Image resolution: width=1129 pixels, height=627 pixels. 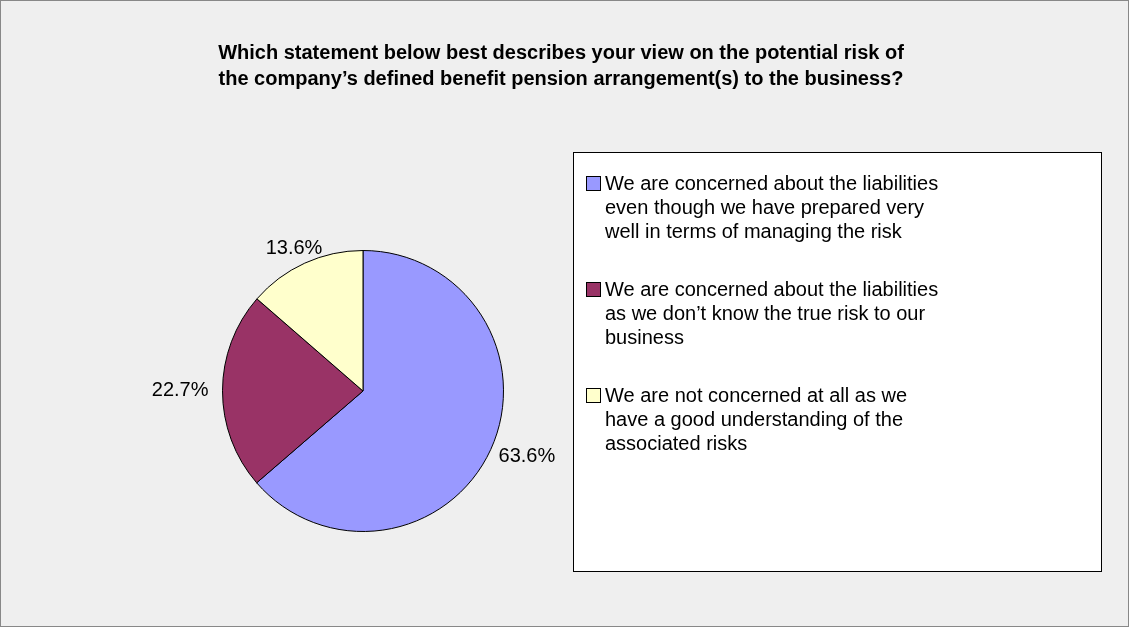 What do you see at coordinates (757, 419) in the screenshot?
I see `legend-label: We are not concerned at all as we have a good understanding of the associated risks` at bounding box center [757, 419].